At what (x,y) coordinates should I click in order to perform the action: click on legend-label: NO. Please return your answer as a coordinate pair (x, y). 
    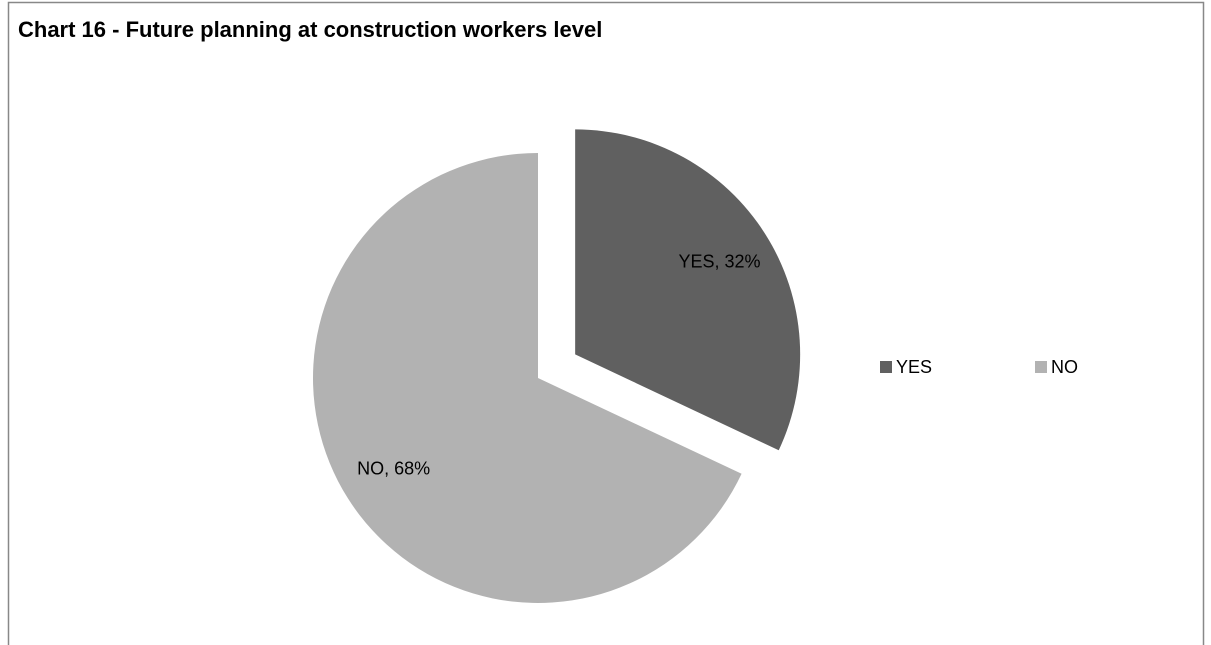
    Looking at the image, I should click on (1064, 367).